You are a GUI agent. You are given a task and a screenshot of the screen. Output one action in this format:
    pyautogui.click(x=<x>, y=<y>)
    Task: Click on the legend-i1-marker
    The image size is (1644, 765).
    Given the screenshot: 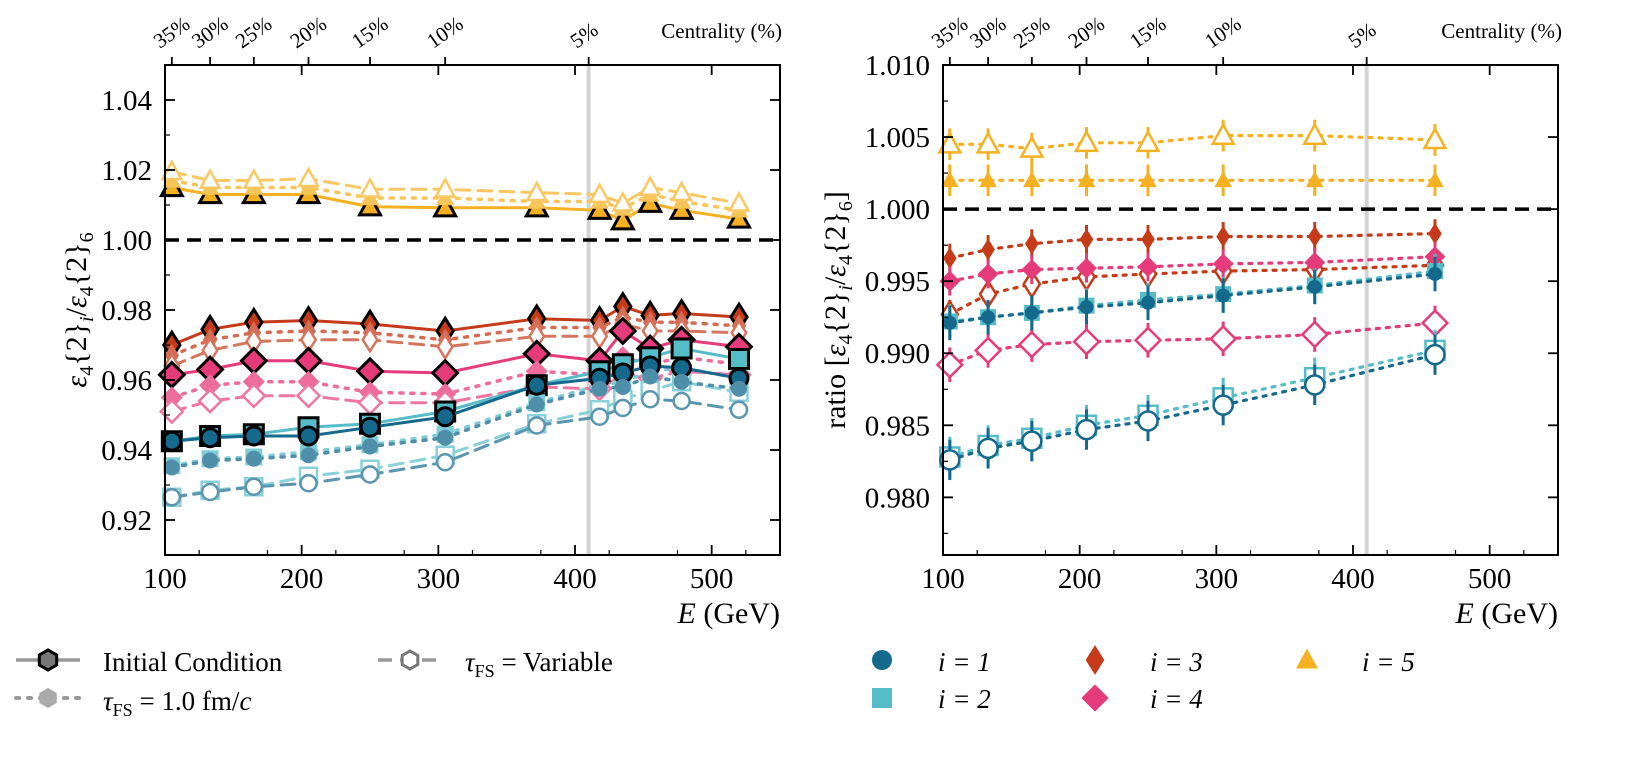 What is the action you would take?
    pyautogui.click(x=882, y=660)
    